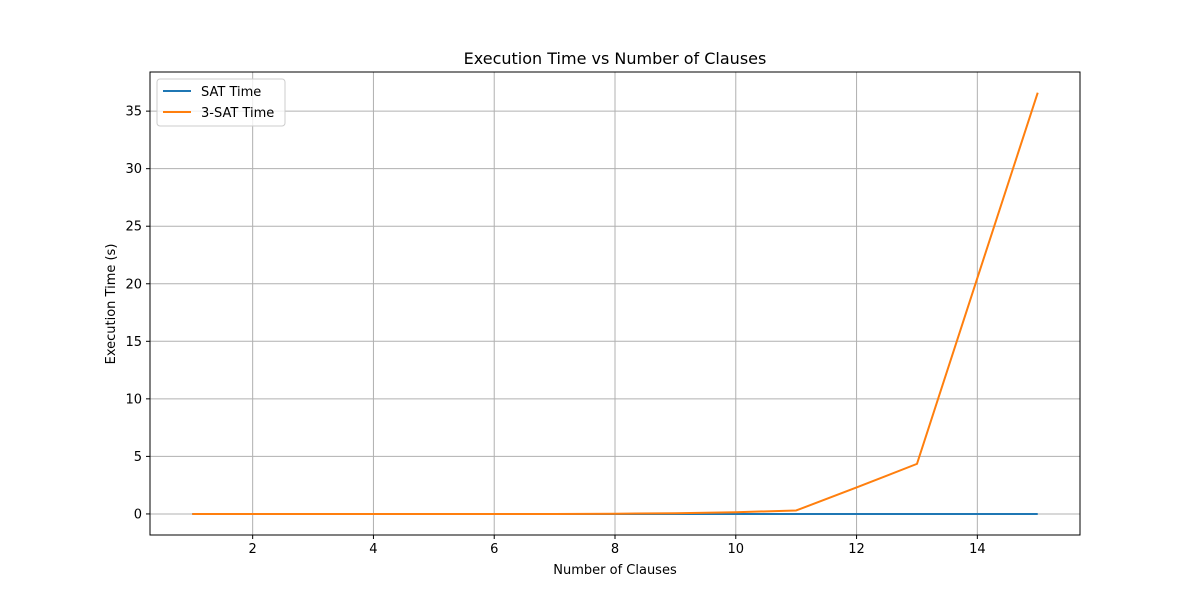 This screenshot has width=1200, height=600. Describe the element at coordinates (977, 549) in the screenshot. I see `x-tick-label: 14` at that location.